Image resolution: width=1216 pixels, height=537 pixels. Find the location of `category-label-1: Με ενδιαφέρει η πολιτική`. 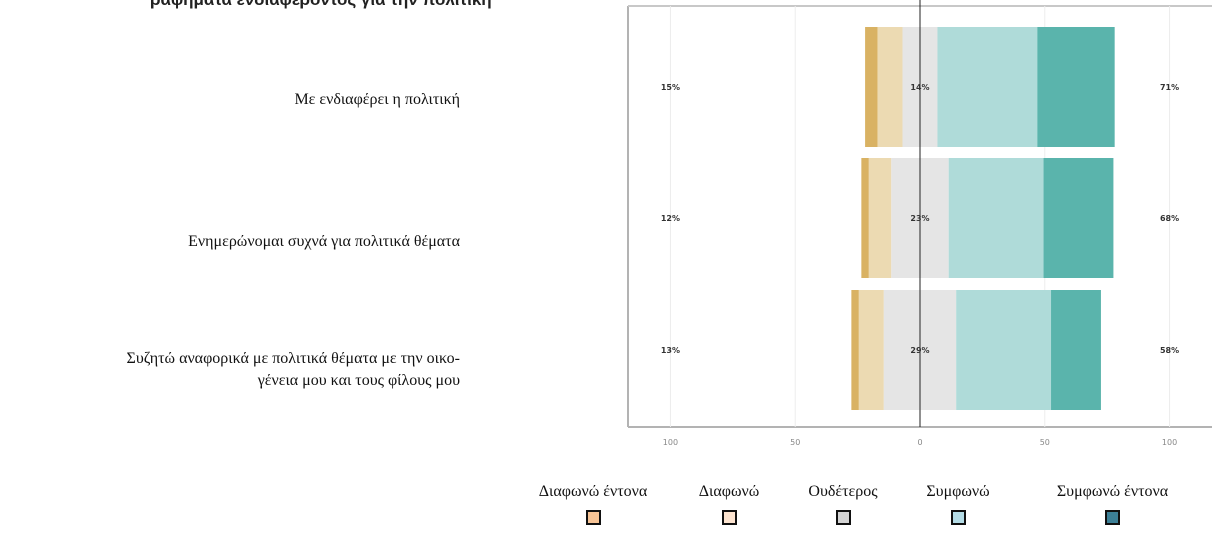

category-label-1: Με ενδιαφέρει η πολιτική is located at coordinates (377, 99).